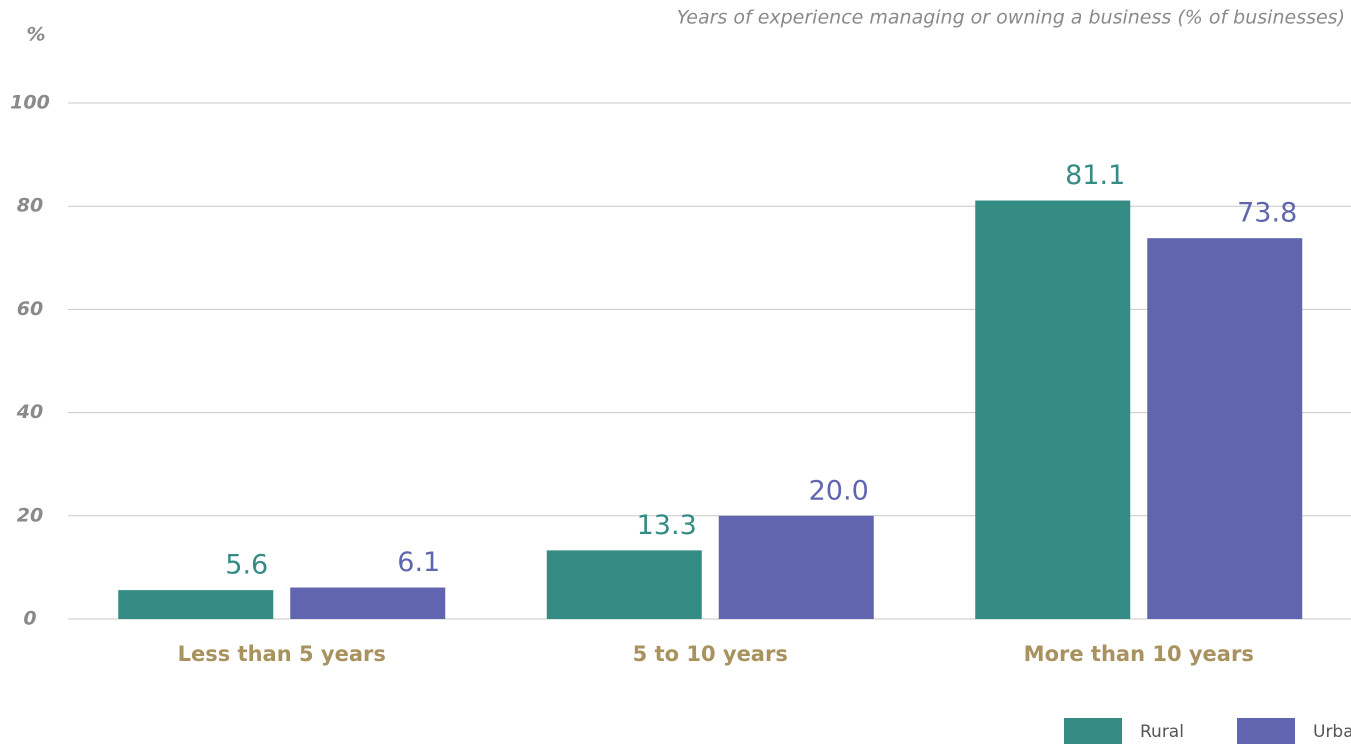 This screenshot has width=1351, height=744. I want to click on value-label: 81.1, so click(1095, 175).